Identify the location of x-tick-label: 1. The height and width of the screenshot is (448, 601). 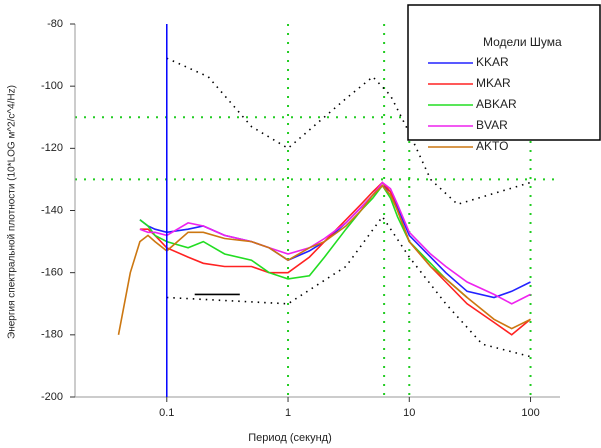
(288, 413).